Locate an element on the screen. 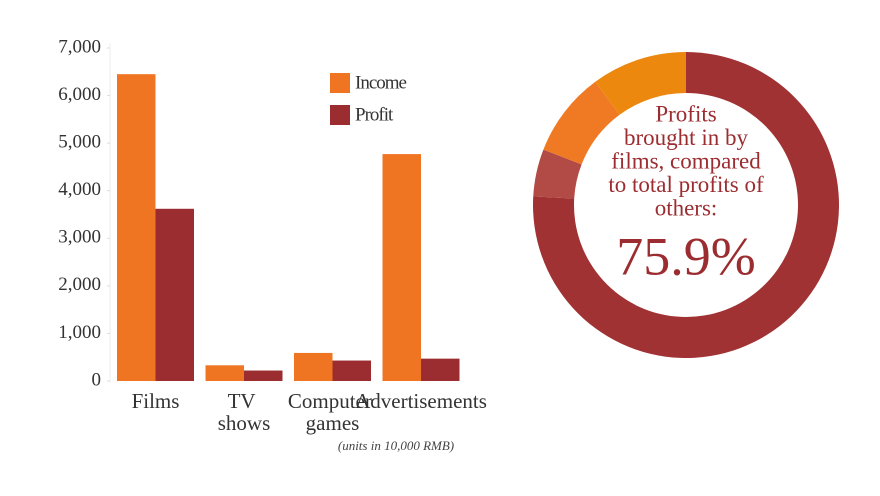 Image resolution: width=880 pixels, height=496 pixels. value-label: 75.9% is located at coordinates (685, 256).